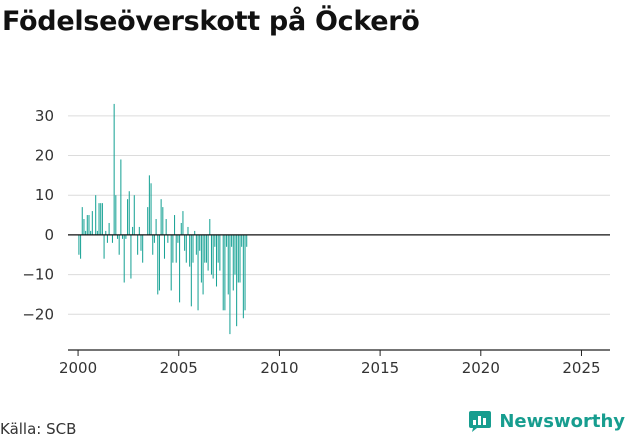 The image size is (631, 439). What do you see at coordinates (380, 368) in the screenshot?
I see `x-tick-label: 2015` at bounding box center [380, 368].